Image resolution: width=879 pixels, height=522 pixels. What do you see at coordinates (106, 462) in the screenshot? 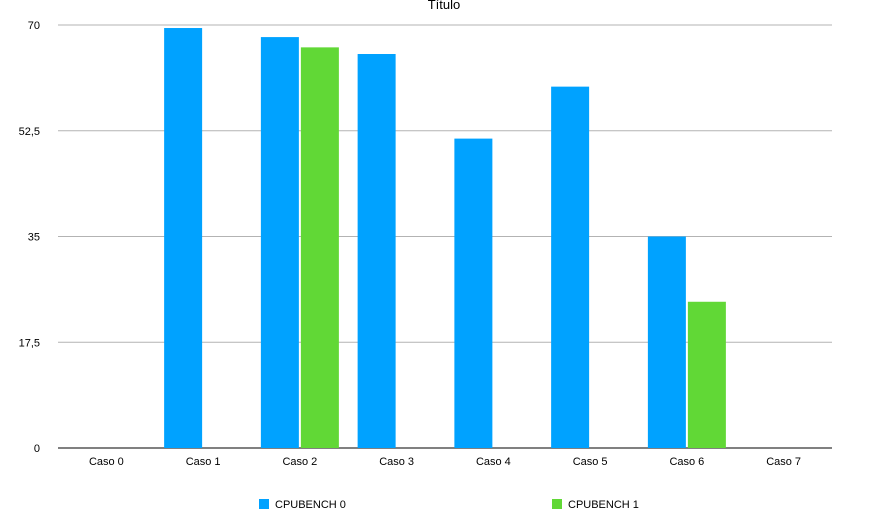
I see `x-tick-label: Caso 0` at bounding box center [106, 462].